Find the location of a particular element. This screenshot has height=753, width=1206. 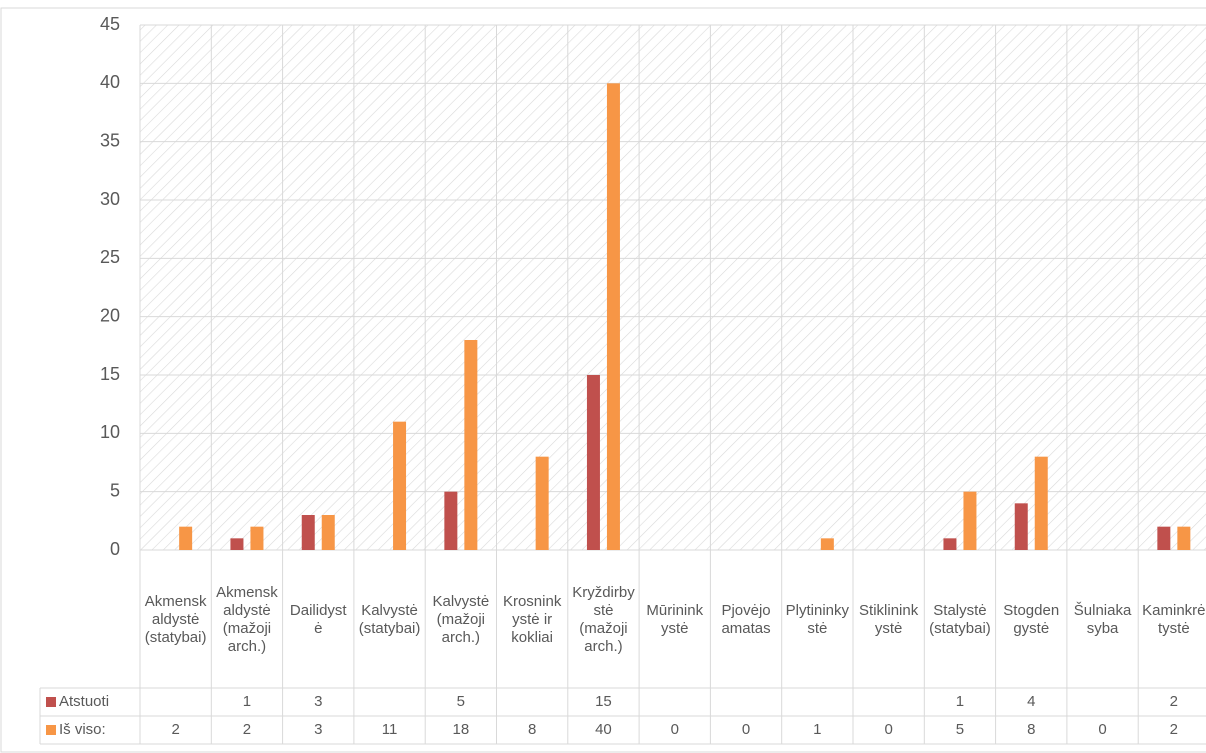

x-tick-label: Krosnink ystė ir kokliai is located at coordinates (532, 619).